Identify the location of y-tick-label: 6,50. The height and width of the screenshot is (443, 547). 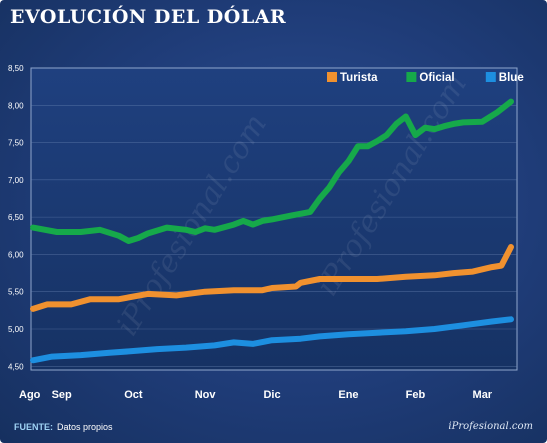
(16, 217).